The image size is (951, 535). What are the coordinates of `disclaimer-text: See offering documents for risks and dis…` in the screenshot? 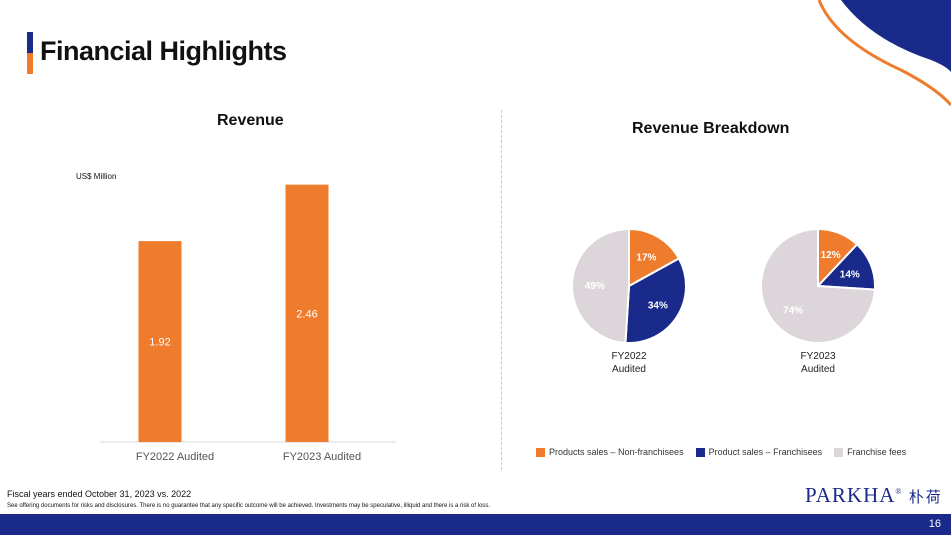 It's located at (249, 506).